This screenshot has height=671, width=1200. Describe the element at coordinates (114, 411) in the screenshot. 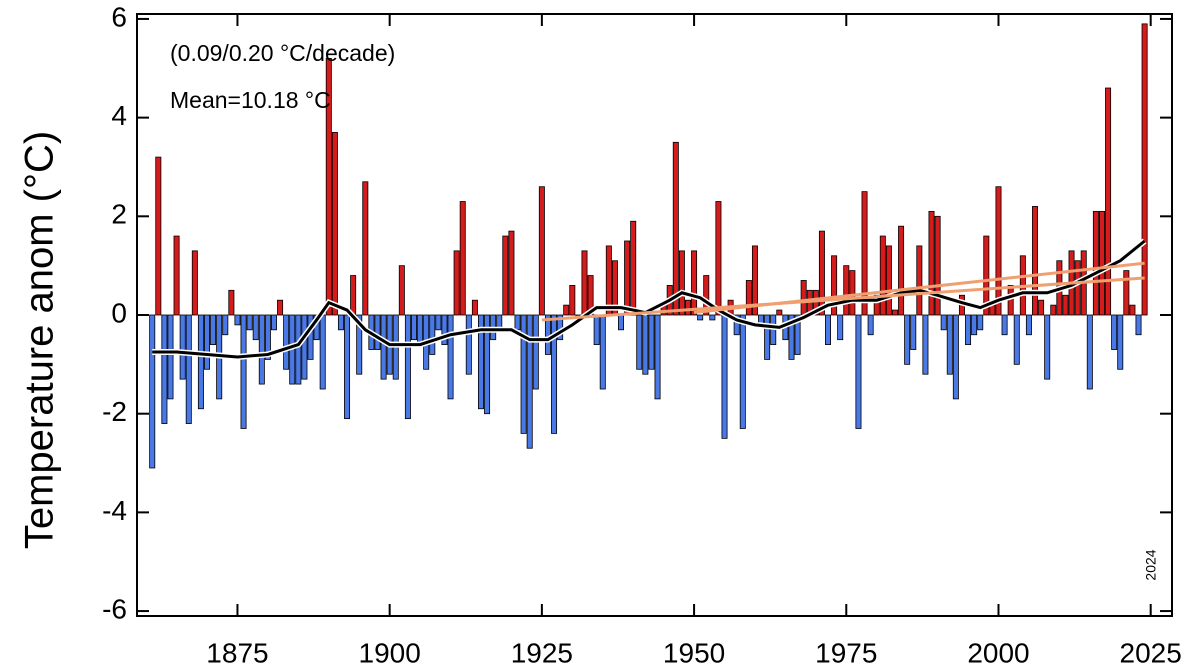

I see `y-tick-label: -2` at that location.